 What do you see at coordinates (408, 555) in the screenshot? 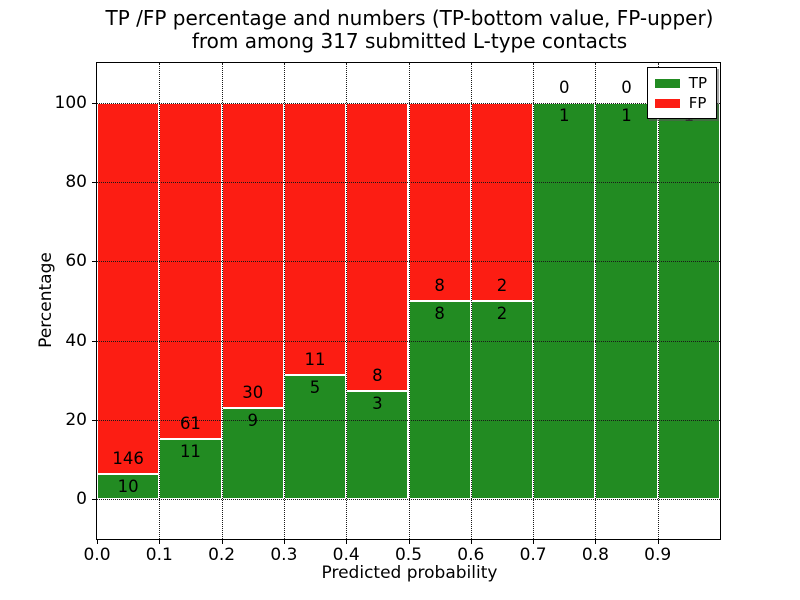
I see `x-tick-label: 0.5` at bounding box center [408, 555].